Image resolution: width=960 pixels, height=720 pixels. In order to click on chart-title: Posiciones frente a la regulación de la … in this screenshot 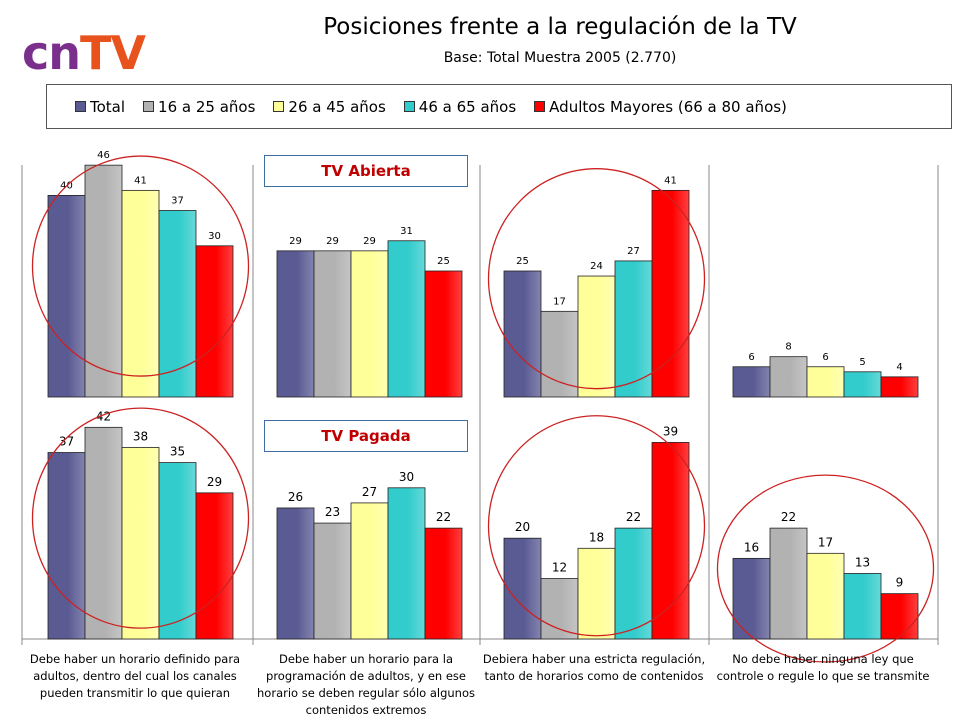, I will do `click(560, 27)`.